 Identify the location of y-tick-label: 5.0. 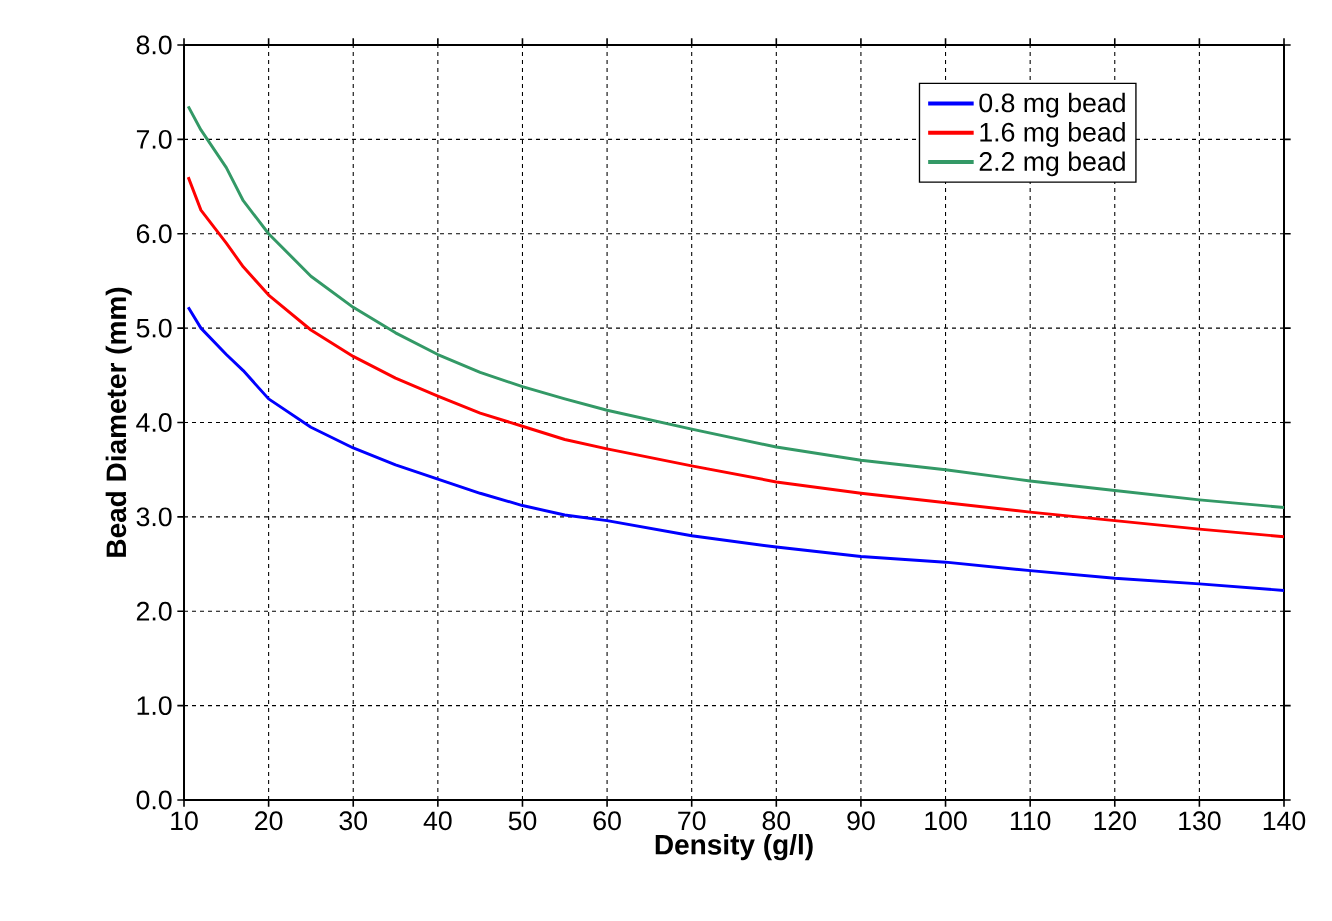
(154, 328).